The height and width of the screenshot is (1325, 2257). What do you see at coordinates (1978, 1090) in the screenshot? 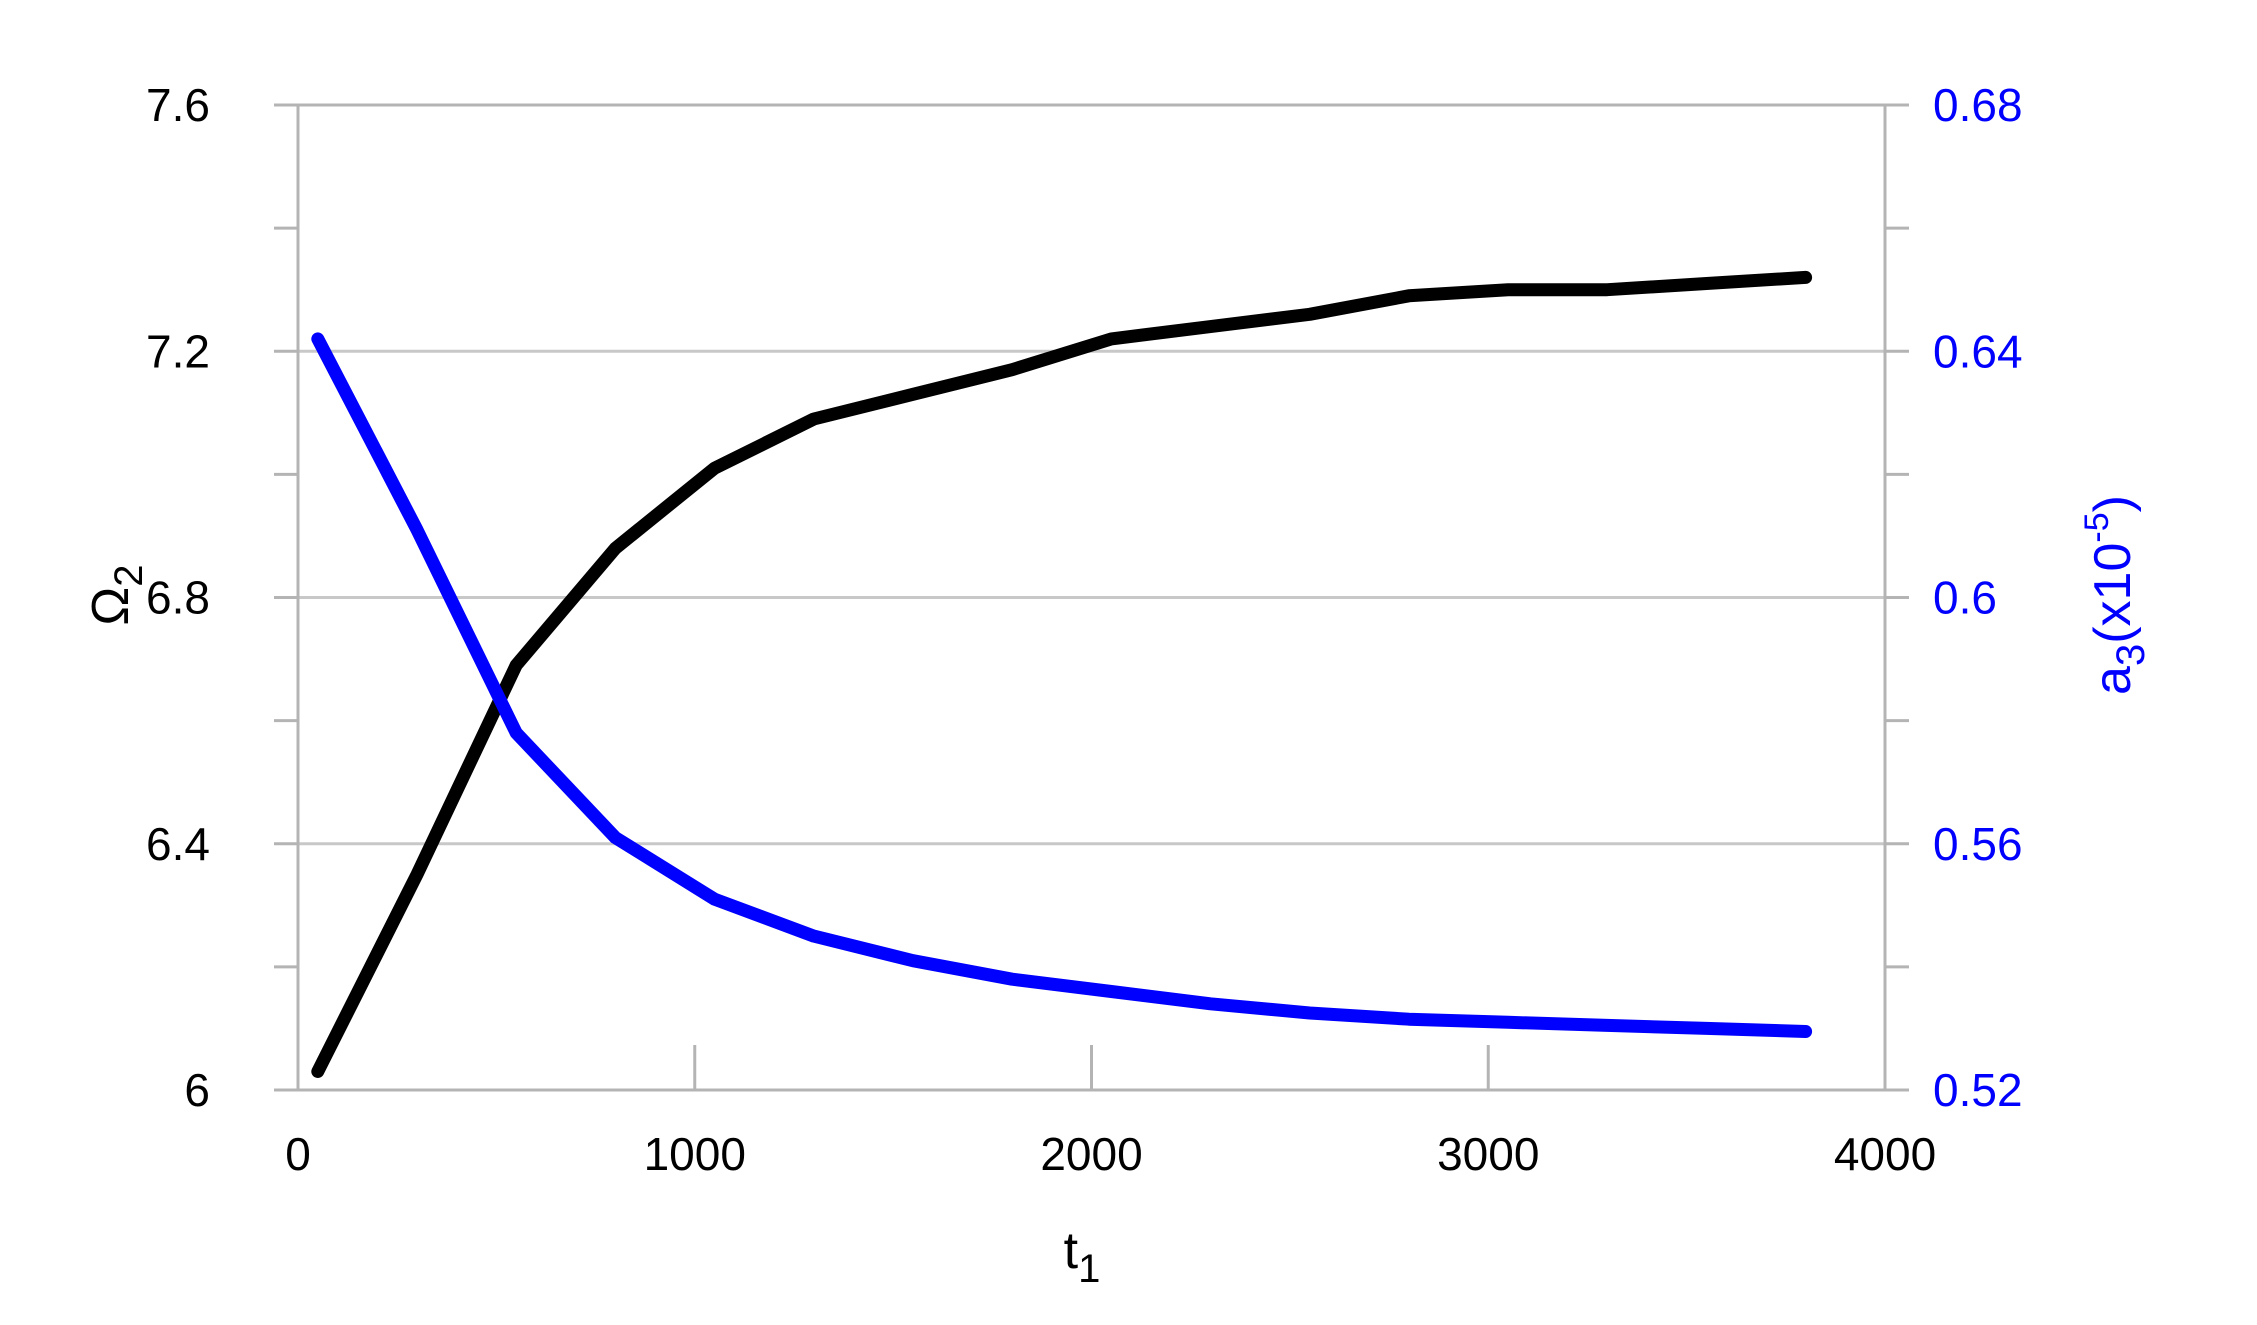
I see `y-right-tick-label: 0.52` at bounding box center [1978, 1090].